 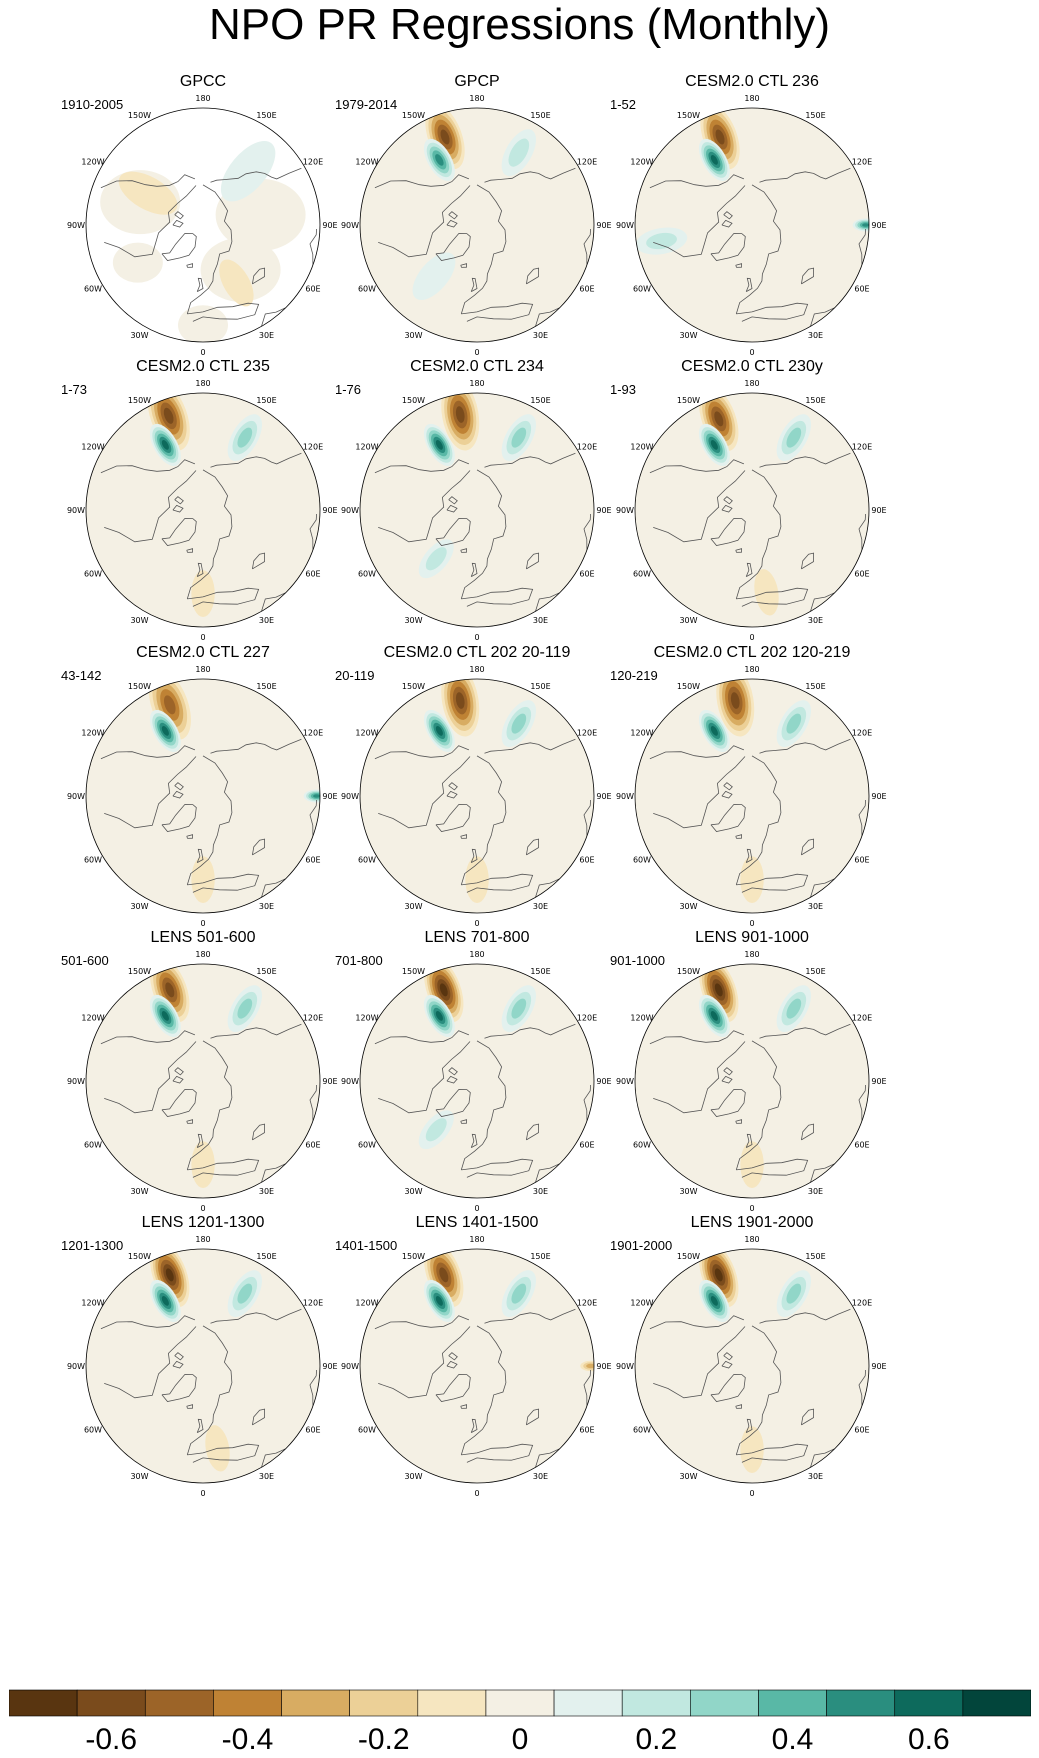 What do you see at coordinates (477, 1222) in the screenshot?
I see `panel-title: LENS 1401-1500` at bounding box center [477, 1222].